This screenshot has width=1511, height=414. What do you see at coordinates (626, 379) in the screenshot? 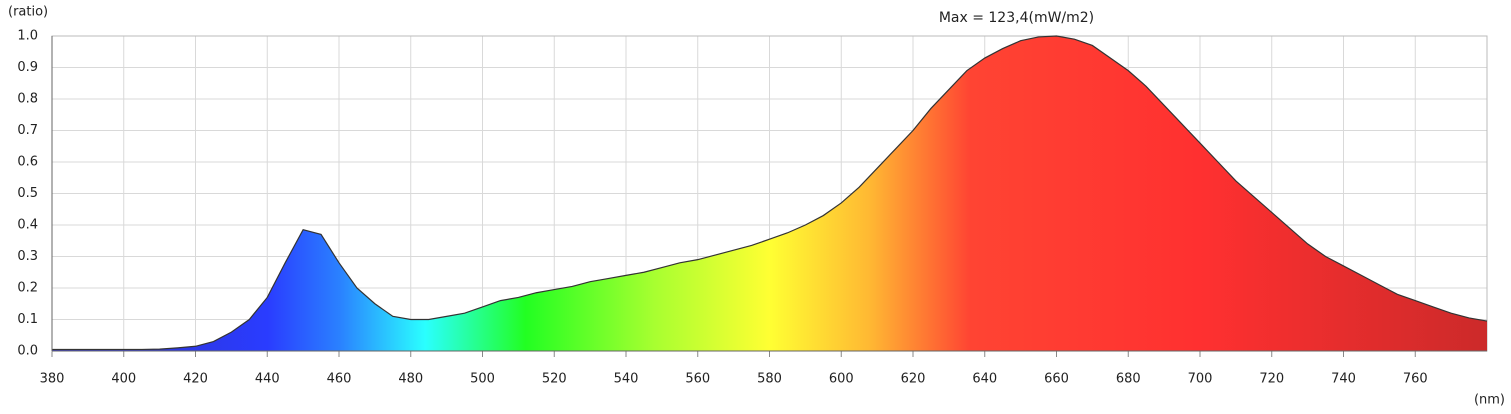
I see `x-tick-label: 540` at bounding box center [626, 379].